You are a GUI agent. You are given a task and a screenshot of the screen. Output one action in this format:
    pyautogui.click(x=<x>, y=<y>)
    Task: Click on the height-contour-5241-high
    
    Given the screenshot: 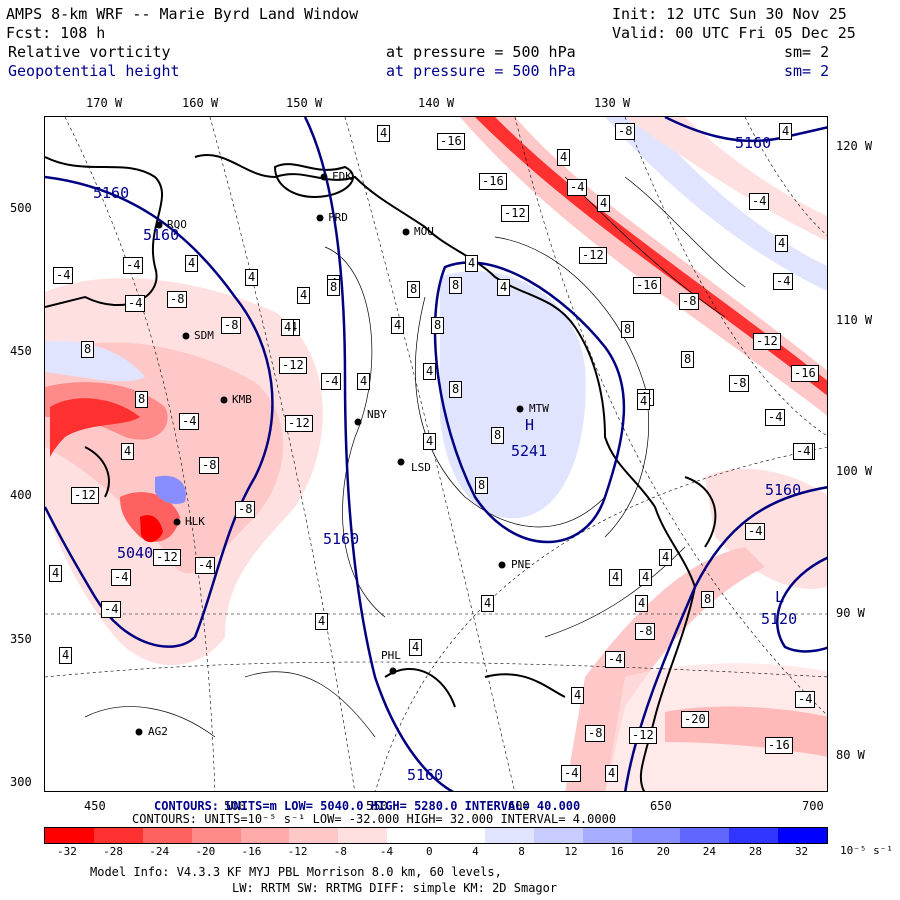 What is the action you would take?
    pyautogui.click(x=529, y=402)
    